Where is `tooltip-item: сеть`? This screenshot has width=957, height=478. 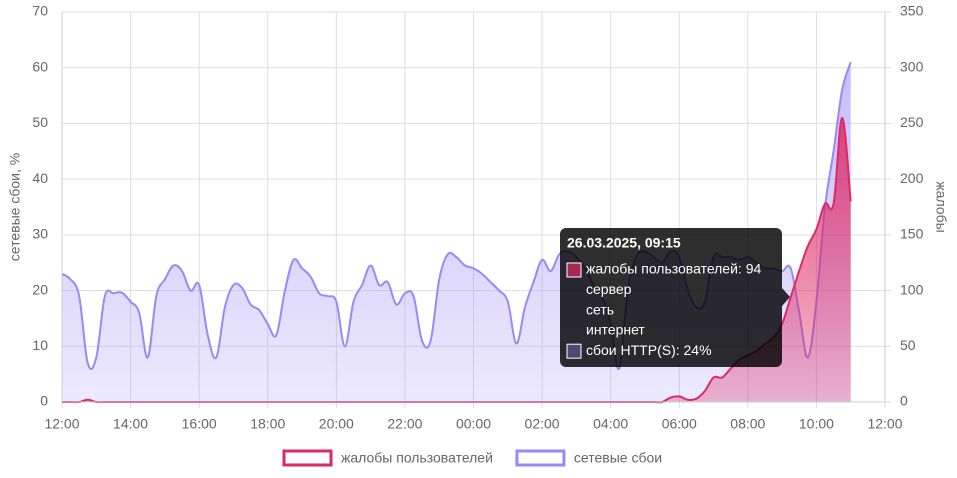 tooltip-item: сеть is located at coordinates (600, 309).